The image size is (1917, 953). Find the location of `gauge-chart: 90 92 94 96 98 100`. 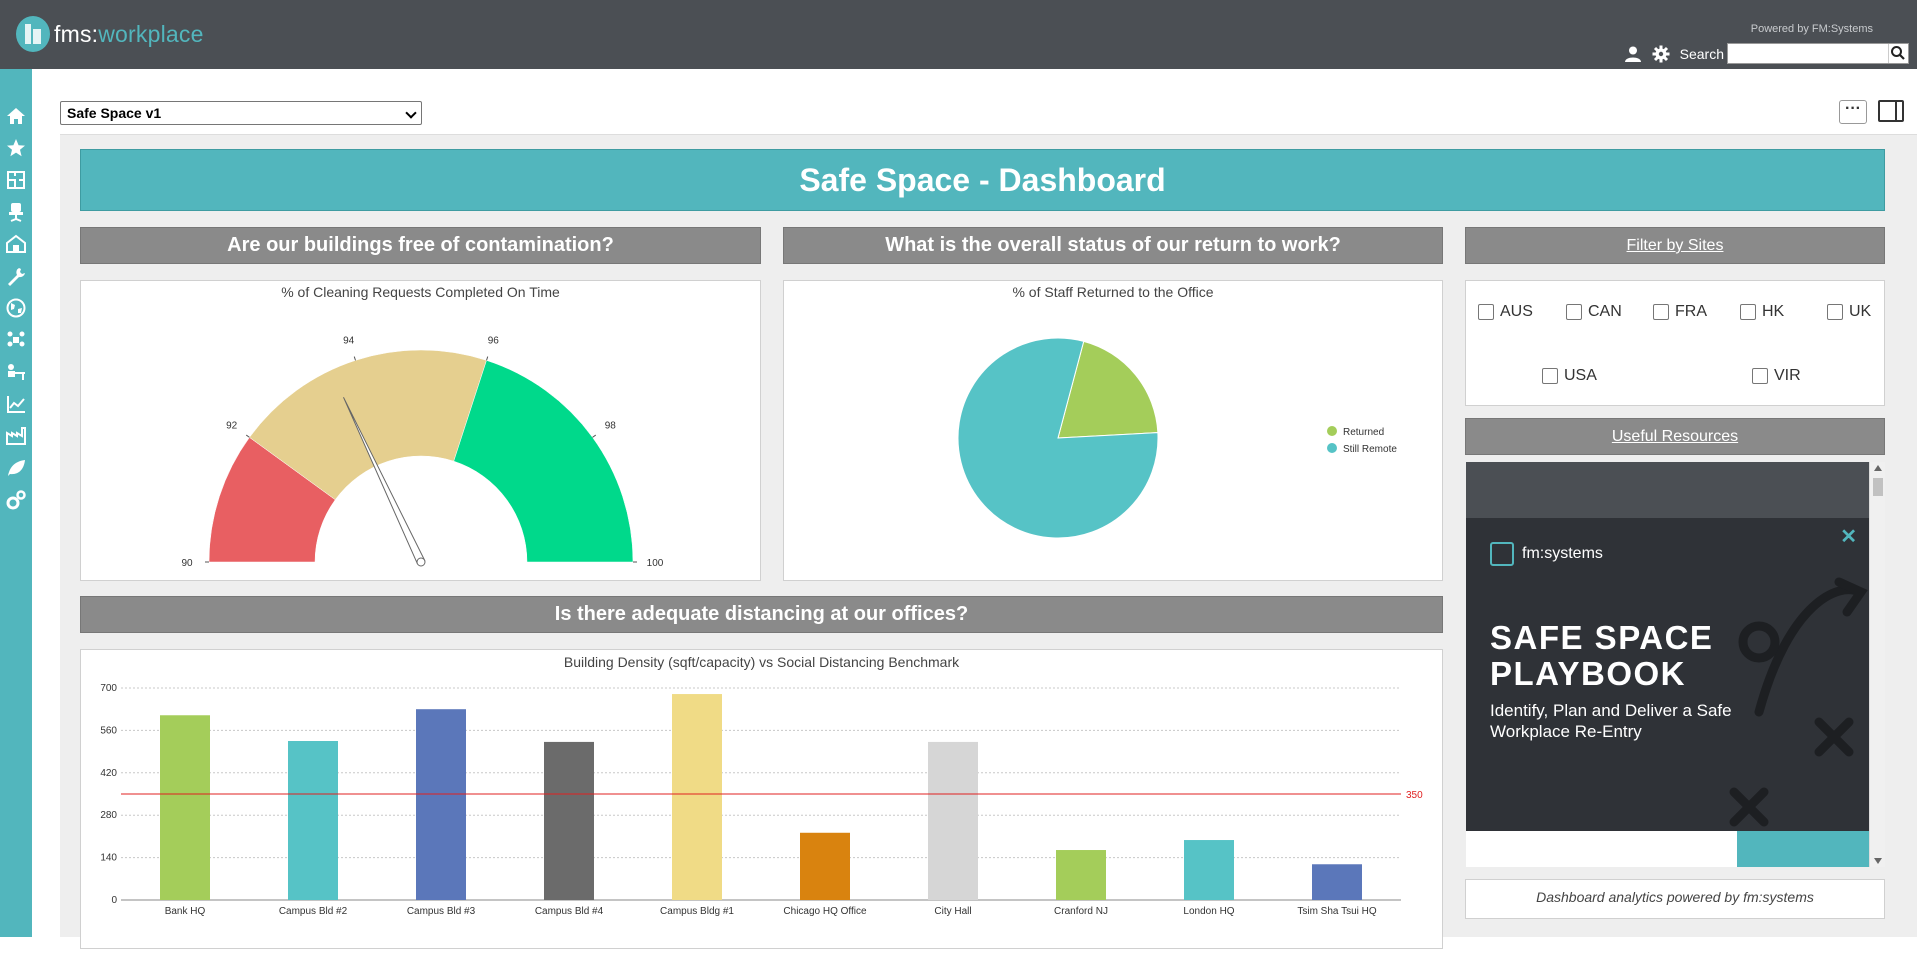

gauge-chart: 90 92 94 96 98 100 is located at coordinates (422, 452).